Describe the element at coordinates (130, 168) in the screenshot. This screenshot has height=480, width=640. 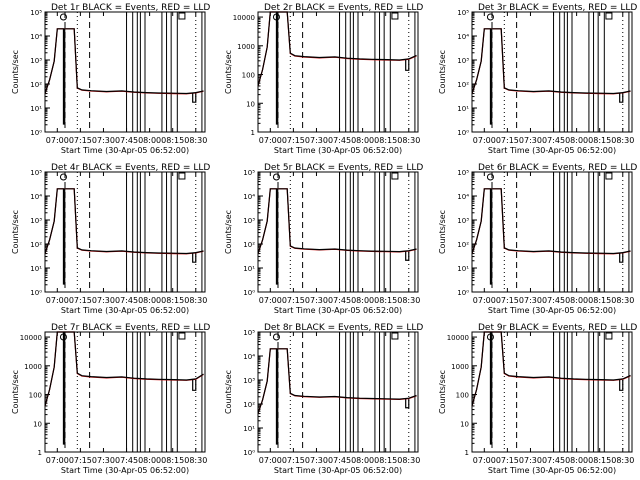
I see `chart-title: Det 4r BLACK = Events, RED = LLD` at that location.